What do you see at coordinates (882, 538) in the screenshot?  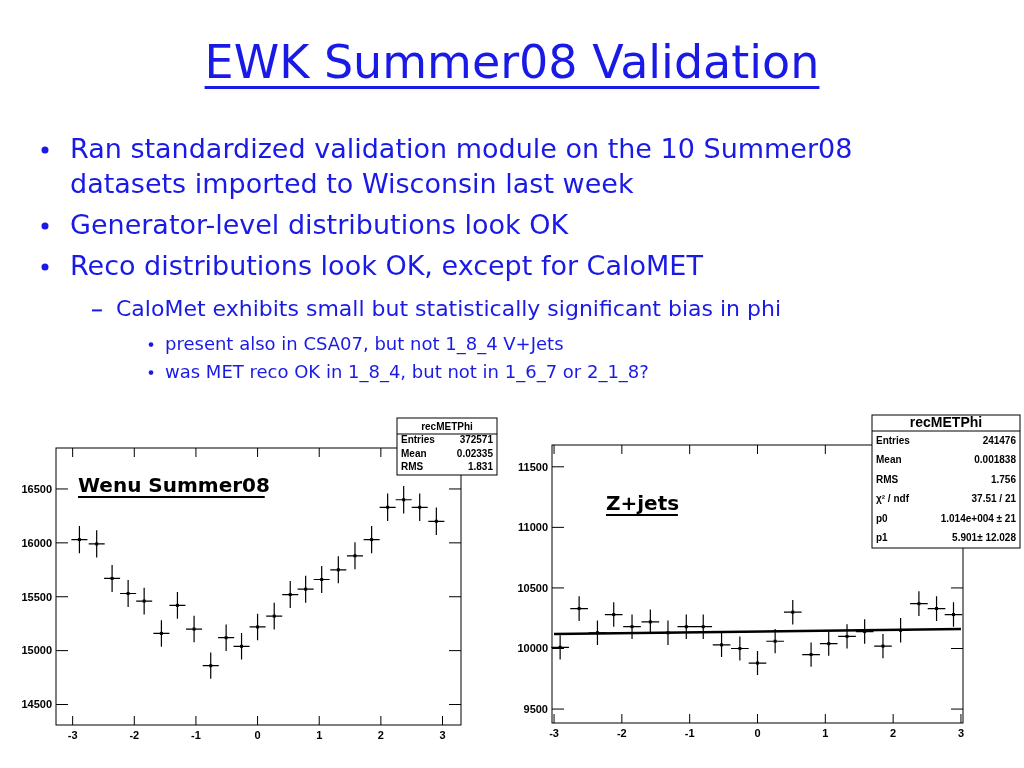 I see `annotation: p1` at bounding box center [882, 538].